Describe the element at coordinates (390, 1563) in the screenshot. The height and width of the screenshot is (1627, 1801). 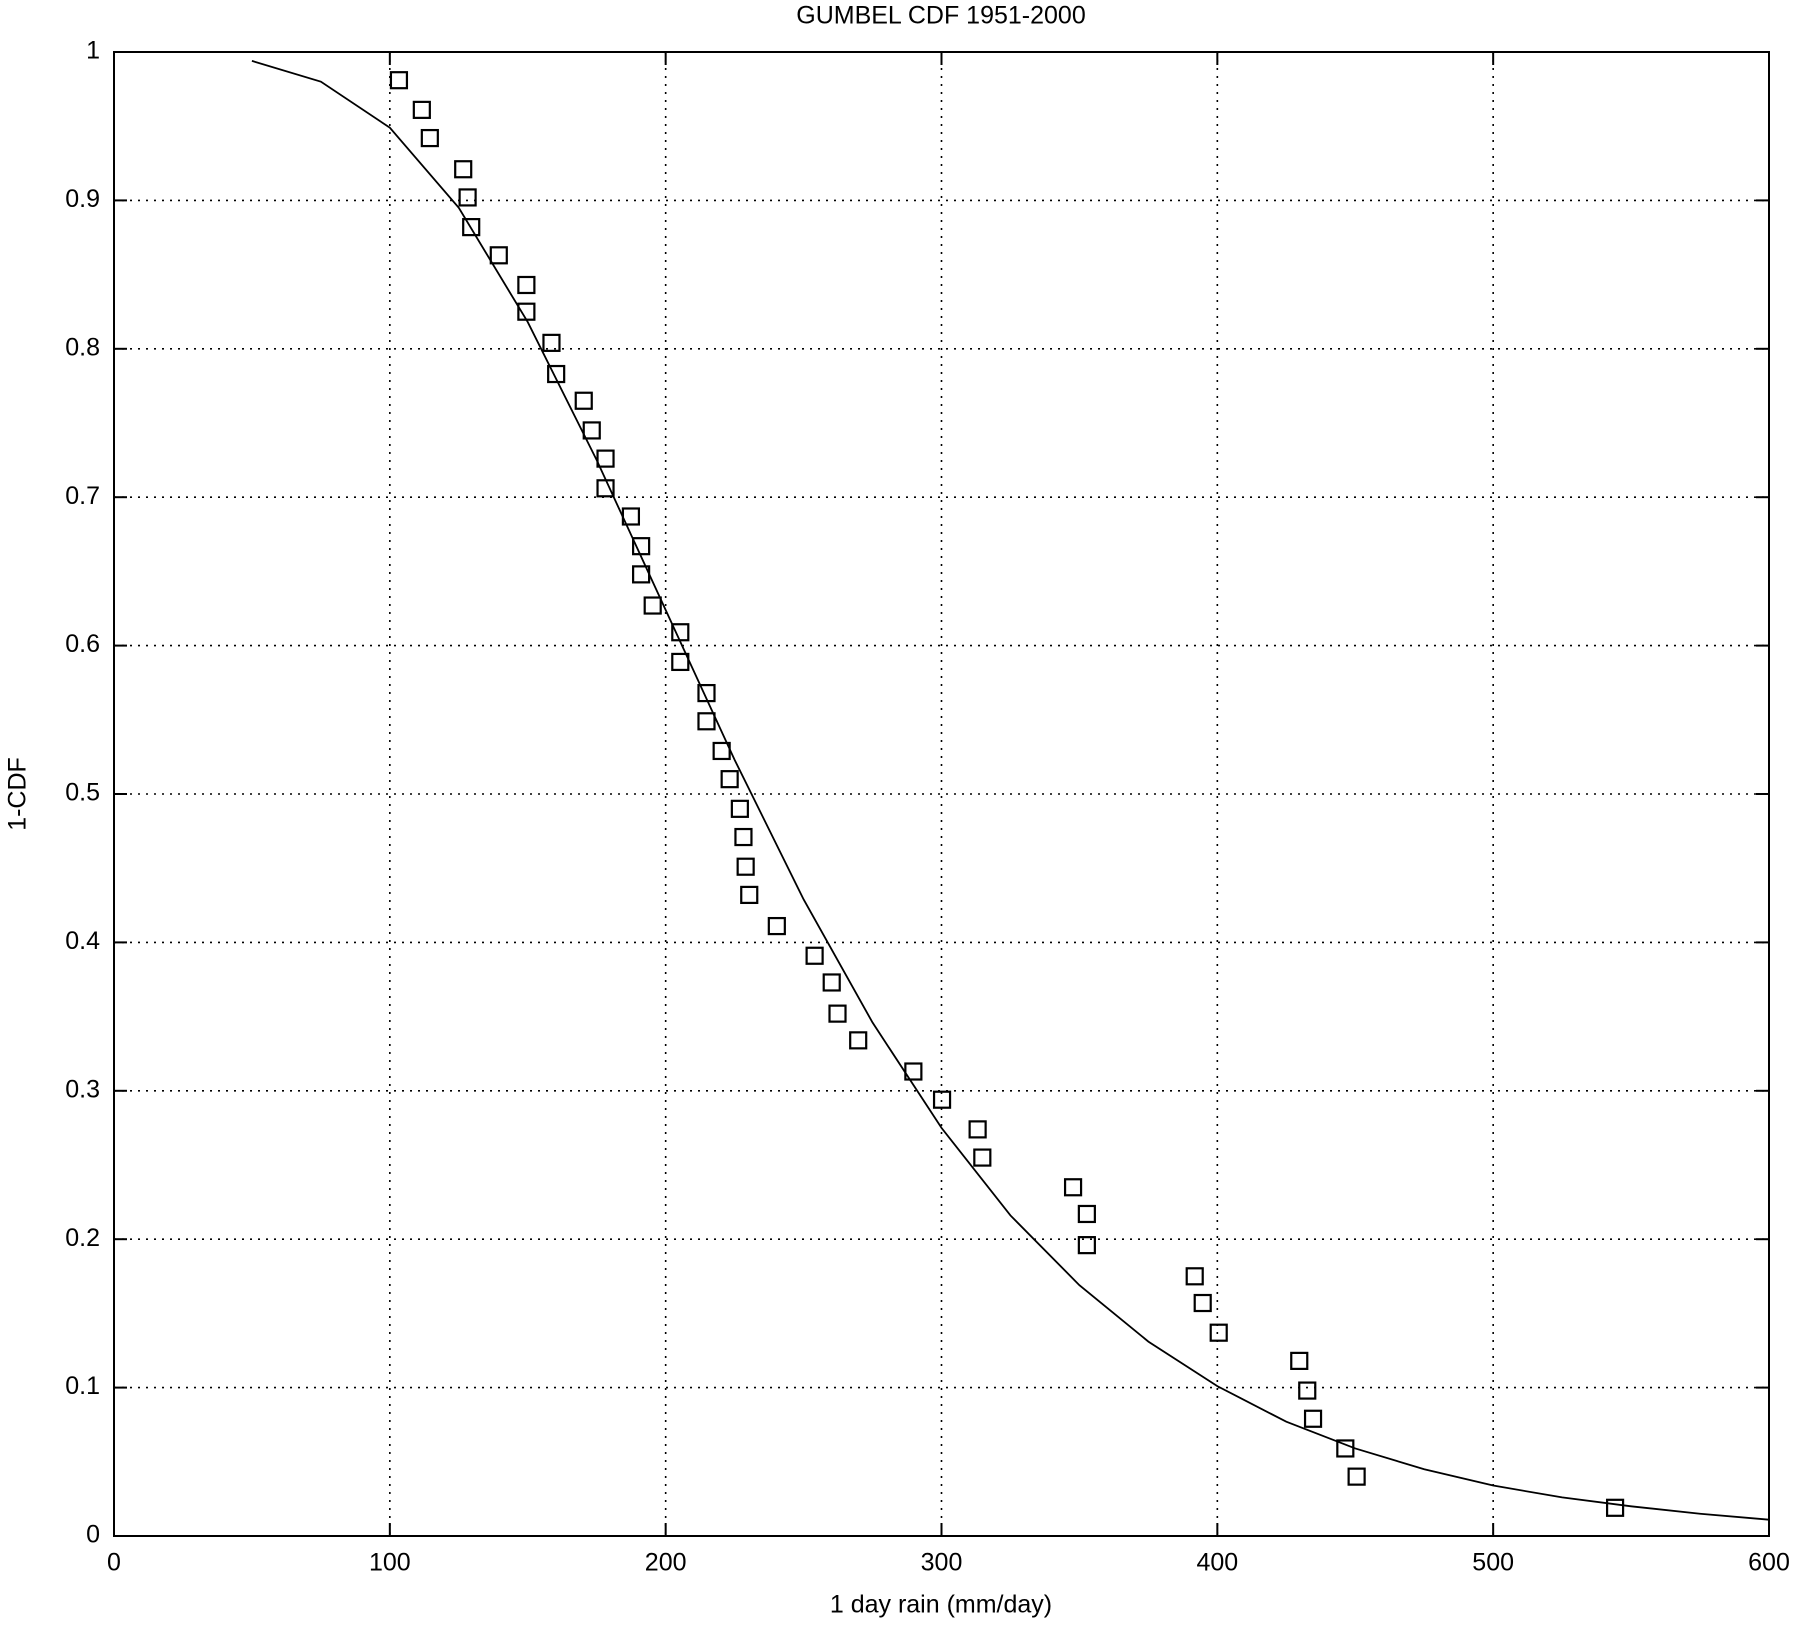
I see `x-tick-label: 100` at that location.